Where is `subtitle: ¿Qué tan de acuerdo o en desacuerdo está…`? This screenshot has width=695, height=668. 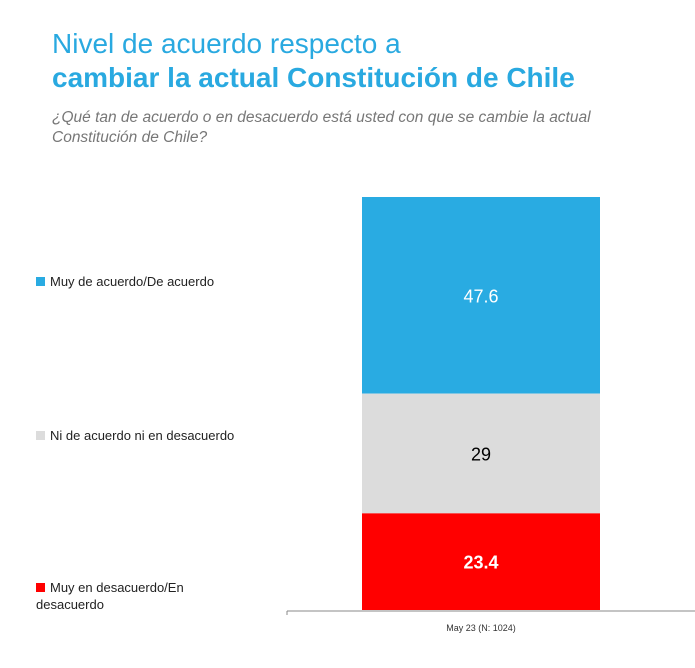
subtitle: ¿Qué tan de acuerdo o en desacuerdo está… is located at coordinates (321, 127).